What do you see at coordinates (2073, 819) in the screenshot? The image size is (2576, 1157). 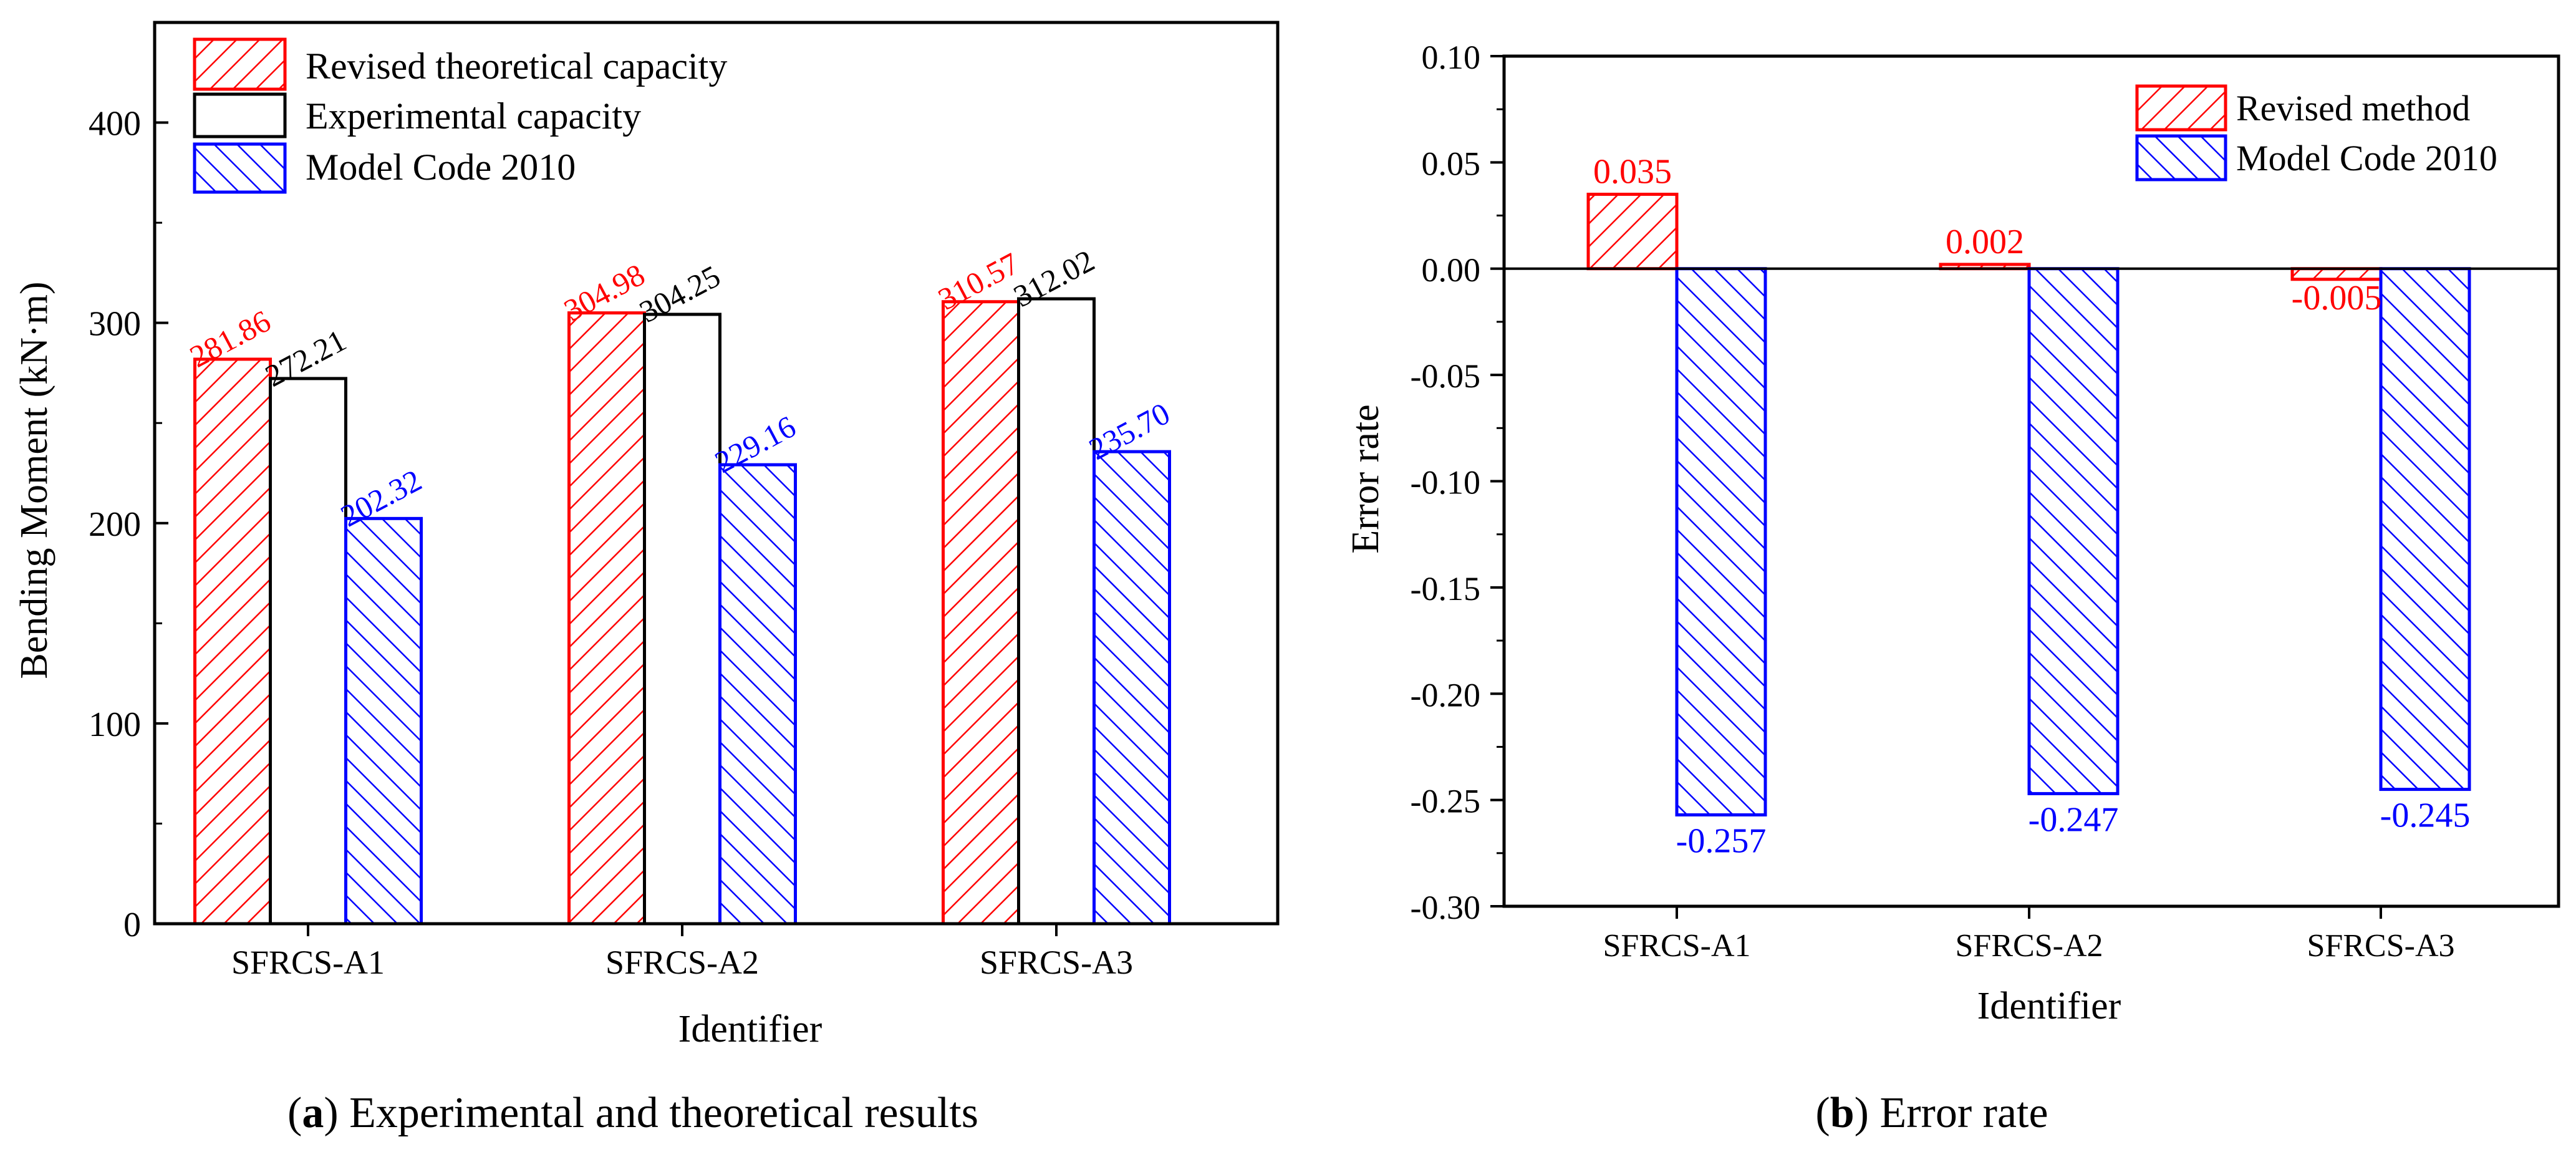 I see `data-label: -0.247` at bounding box center [2073, 819].